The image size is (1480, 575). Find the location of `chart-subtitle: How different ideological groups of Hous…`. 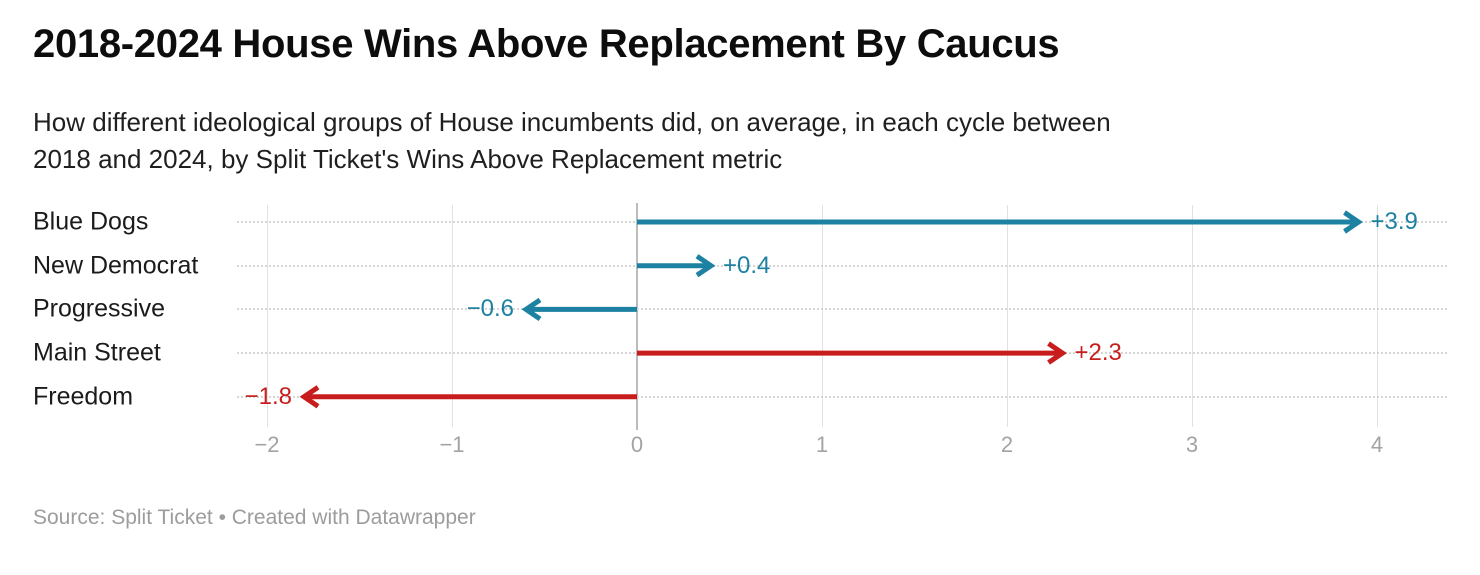

chart-subtitle: How different ideological groups of Hous… is located at coordinates (572, 141).